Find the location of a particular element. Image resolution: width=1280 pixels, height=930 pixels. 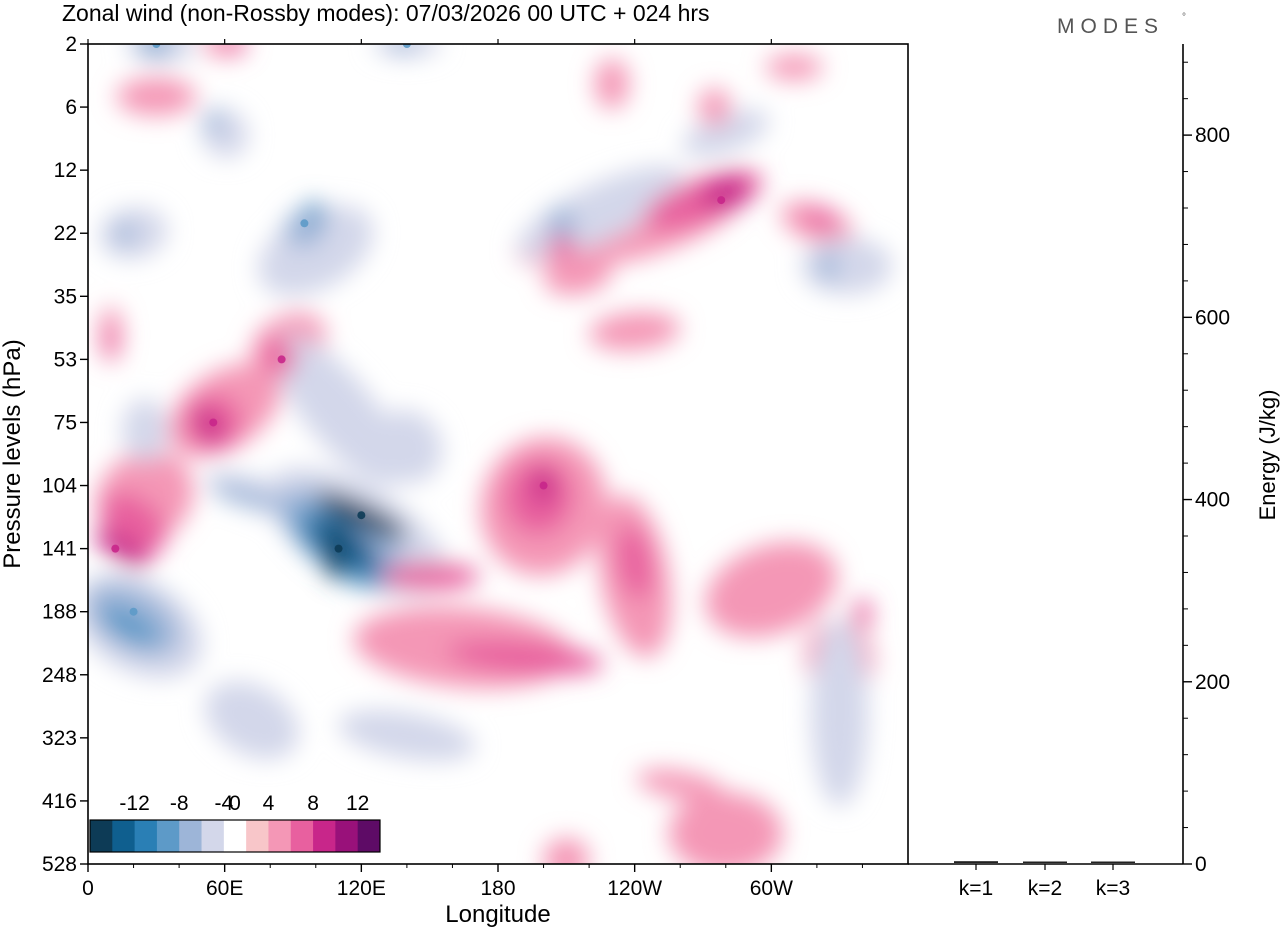

energy-bar-k=3 is located at coordinates (1113, 862).